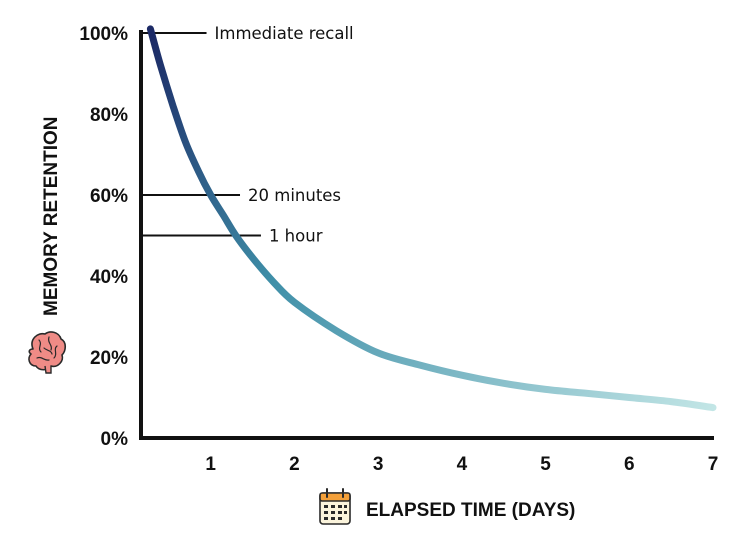  Describe the element at coordinates (103, 237) in the screenshot. I see `y-tick-labels: 0% 20% 40% 60% 80% 100%` at that location.